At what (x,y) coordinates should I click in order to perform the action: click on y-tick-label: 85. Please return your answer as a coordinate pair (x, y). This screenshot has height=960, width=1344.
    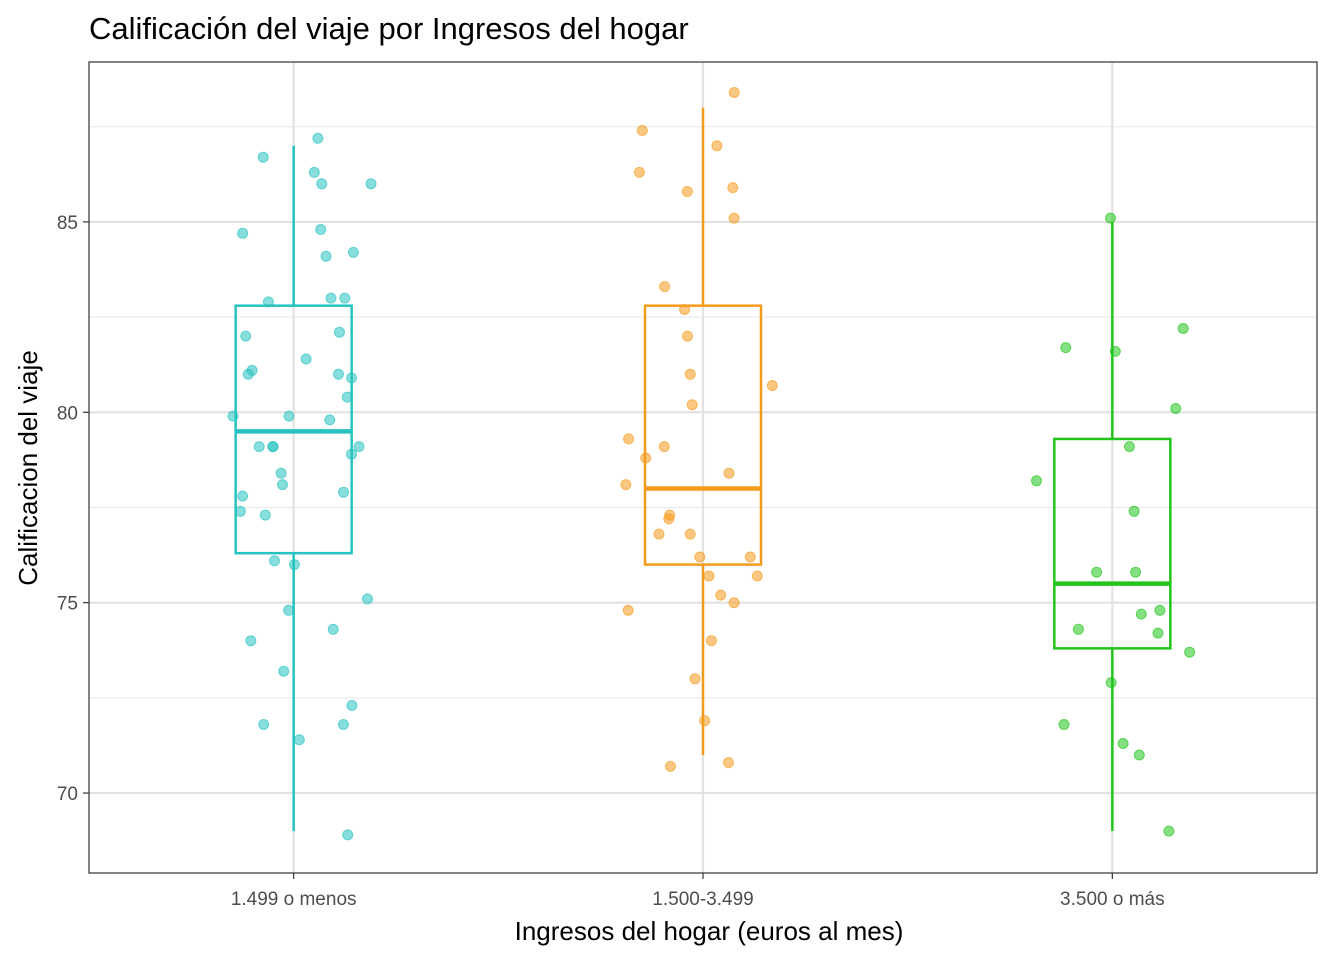
    Looking at the image, I should click on (67, 223).